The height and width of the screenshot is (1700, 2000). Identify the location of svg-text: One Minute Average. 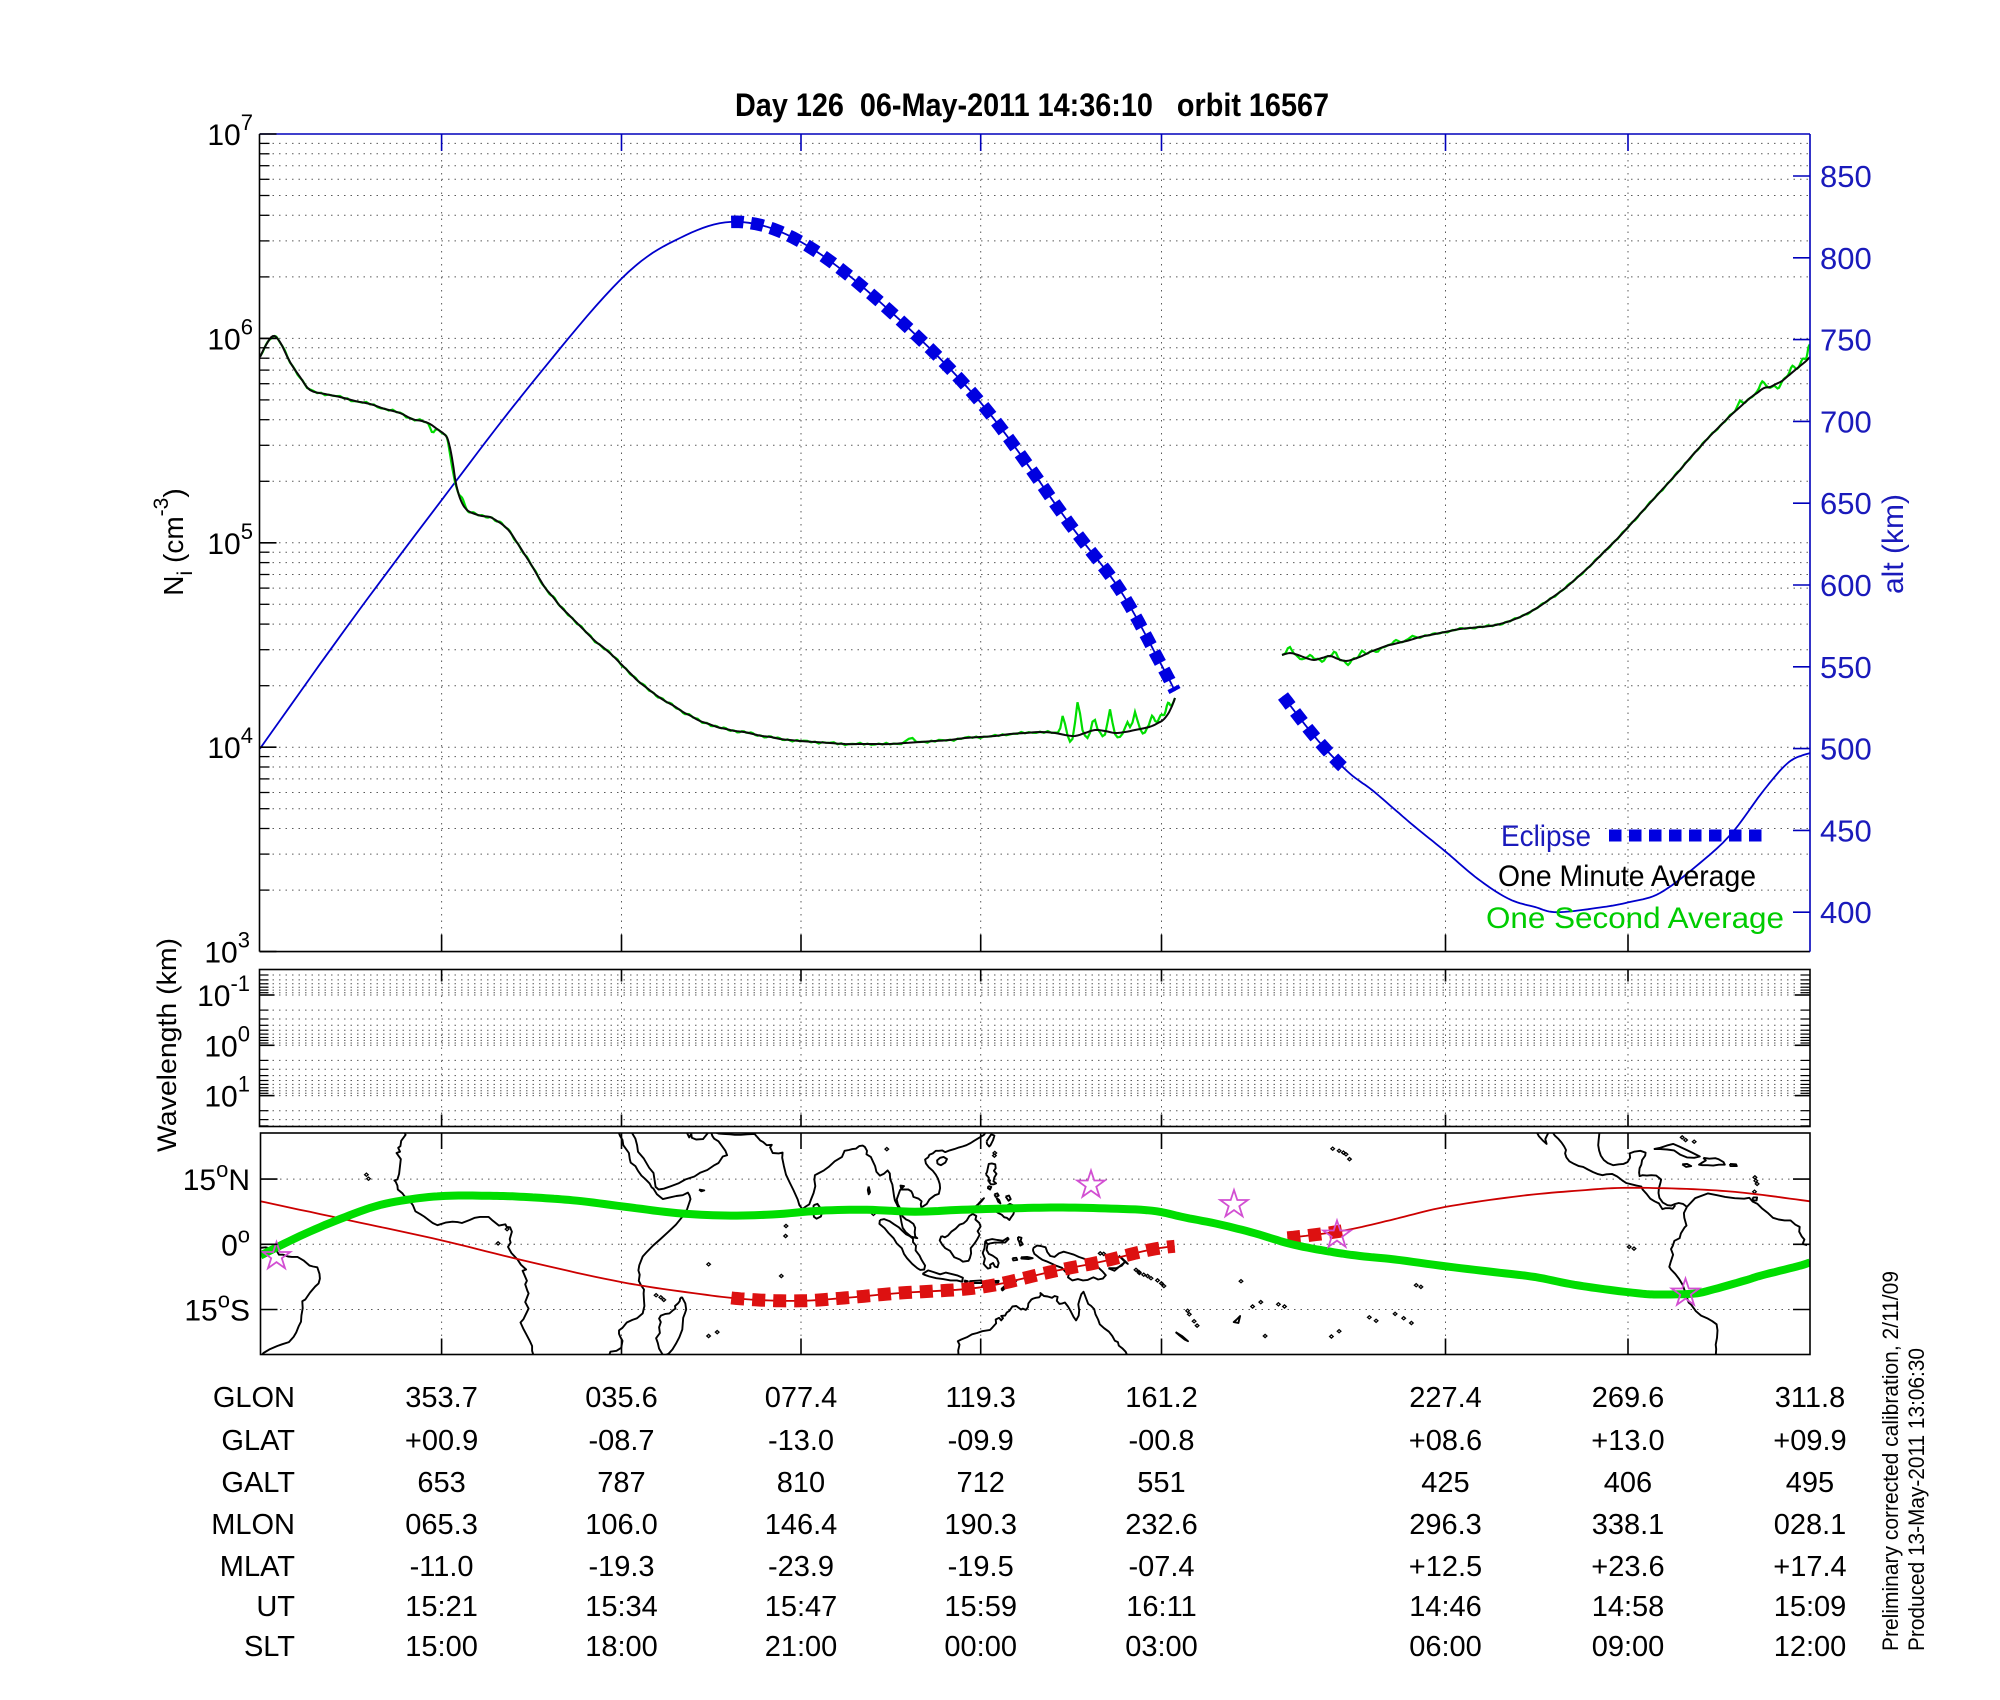
(1627, 876).